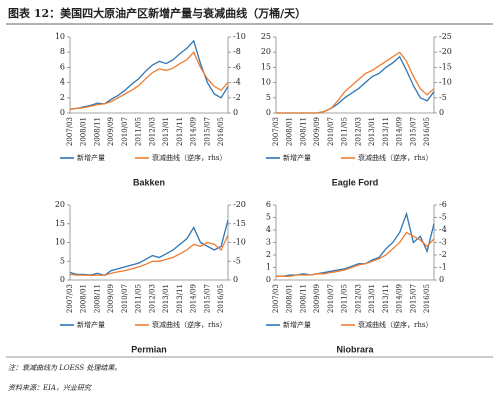  I want to click on y2-tick-label: -8, so click(237, 51).